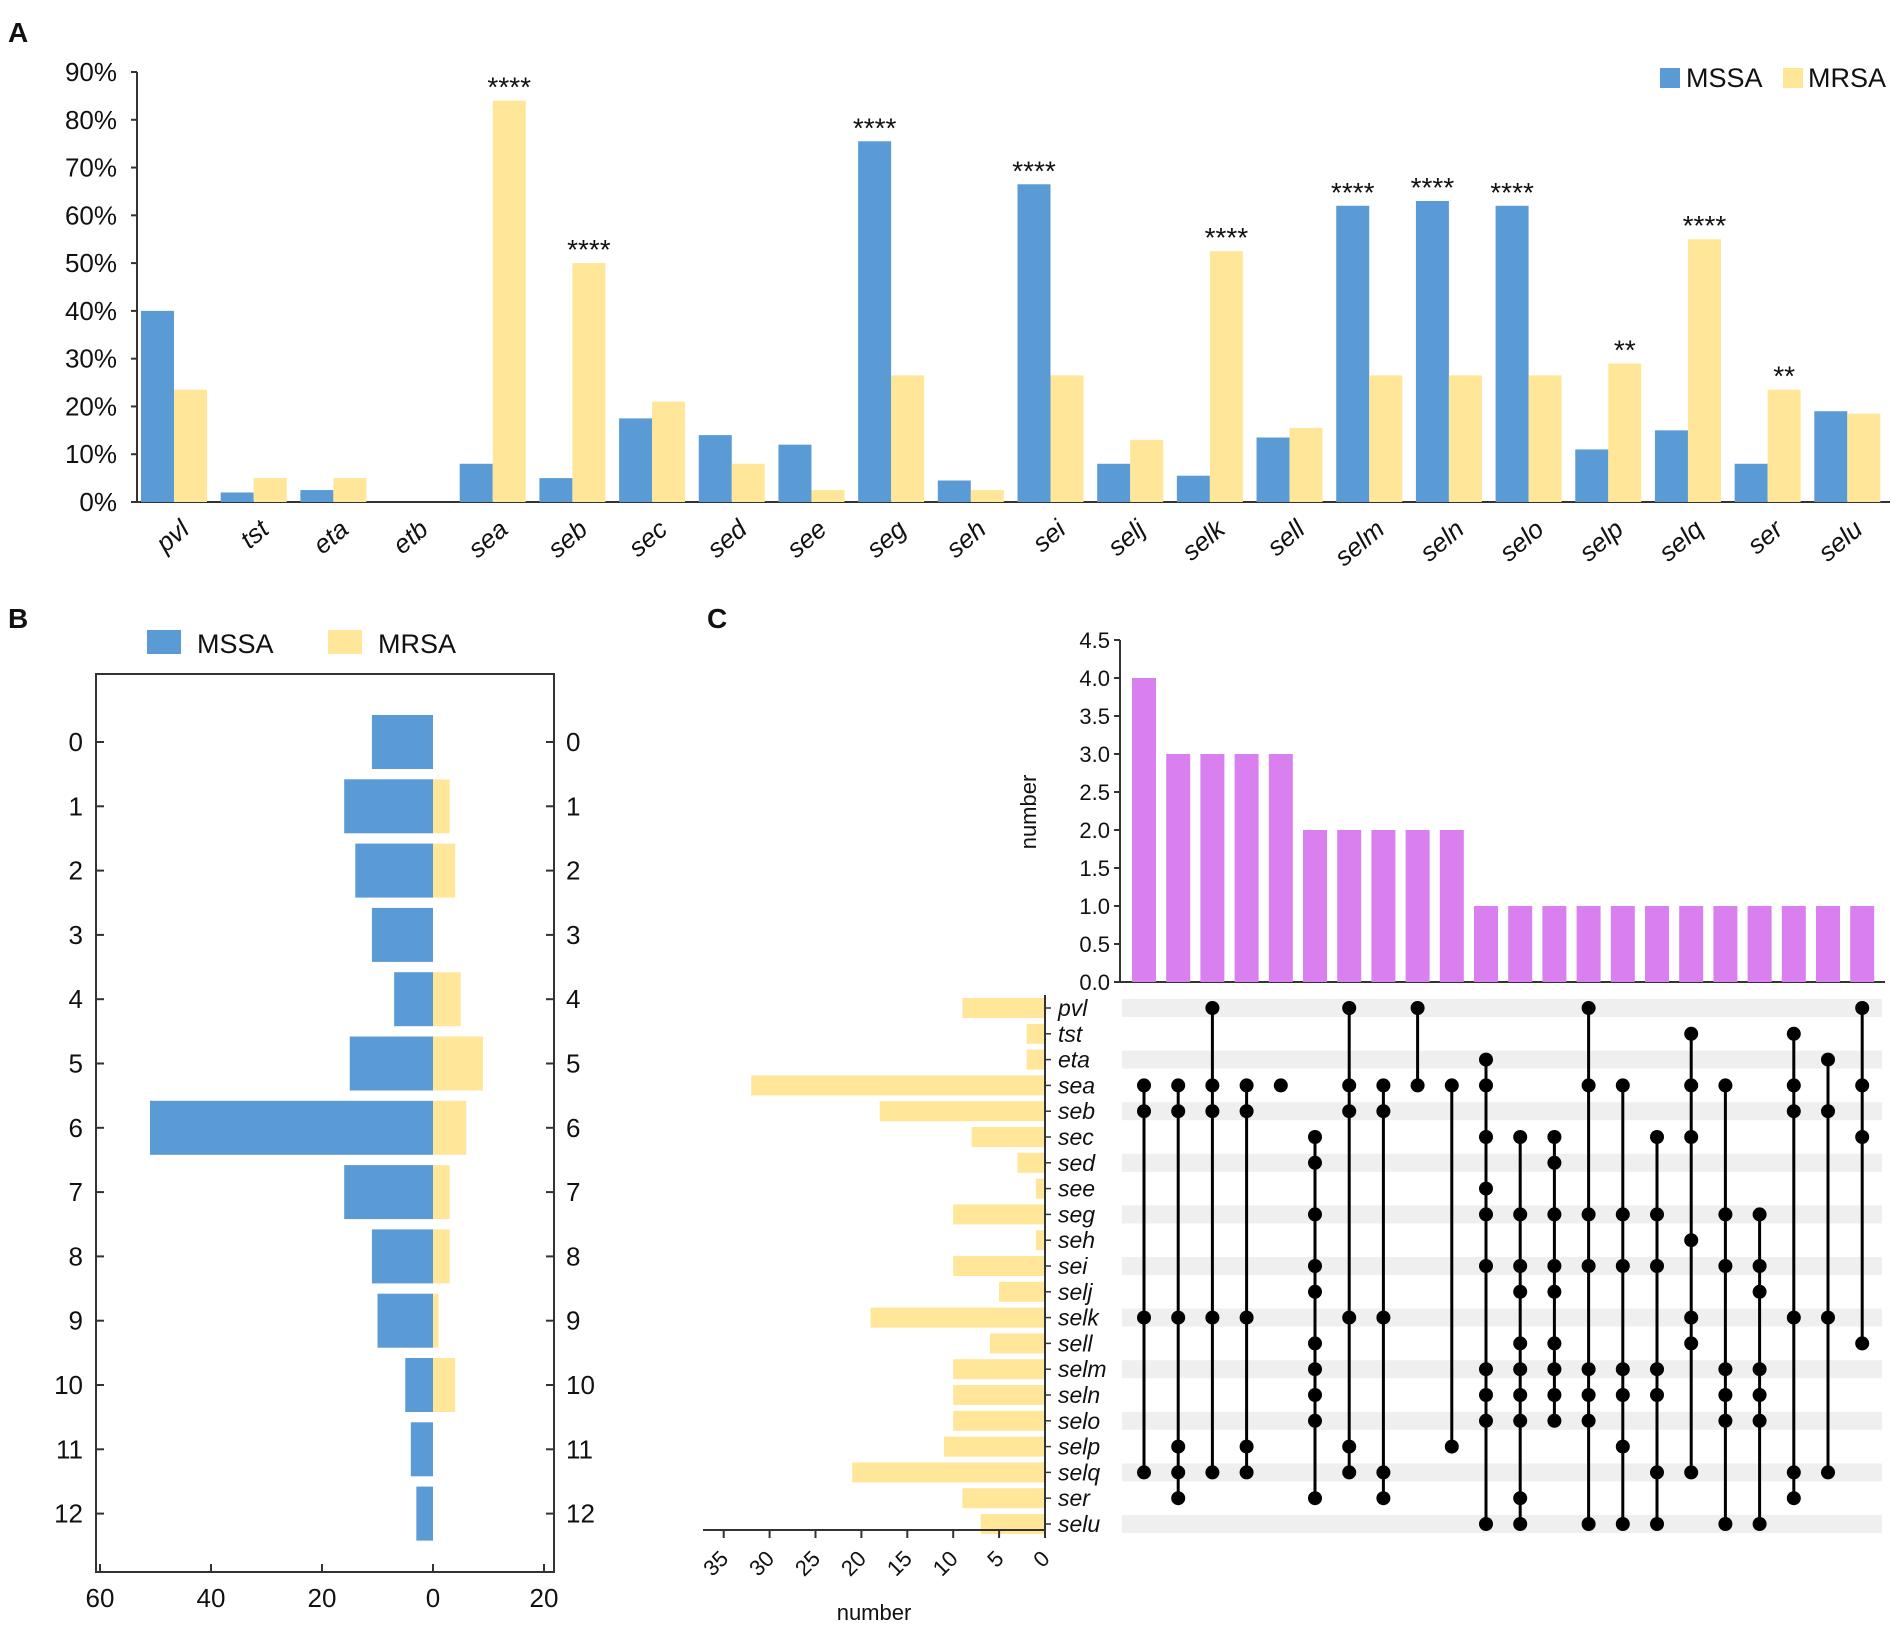 The image size is (1902, 1631). I want to click on y-tick-label-left: 3, so click(76, 935).